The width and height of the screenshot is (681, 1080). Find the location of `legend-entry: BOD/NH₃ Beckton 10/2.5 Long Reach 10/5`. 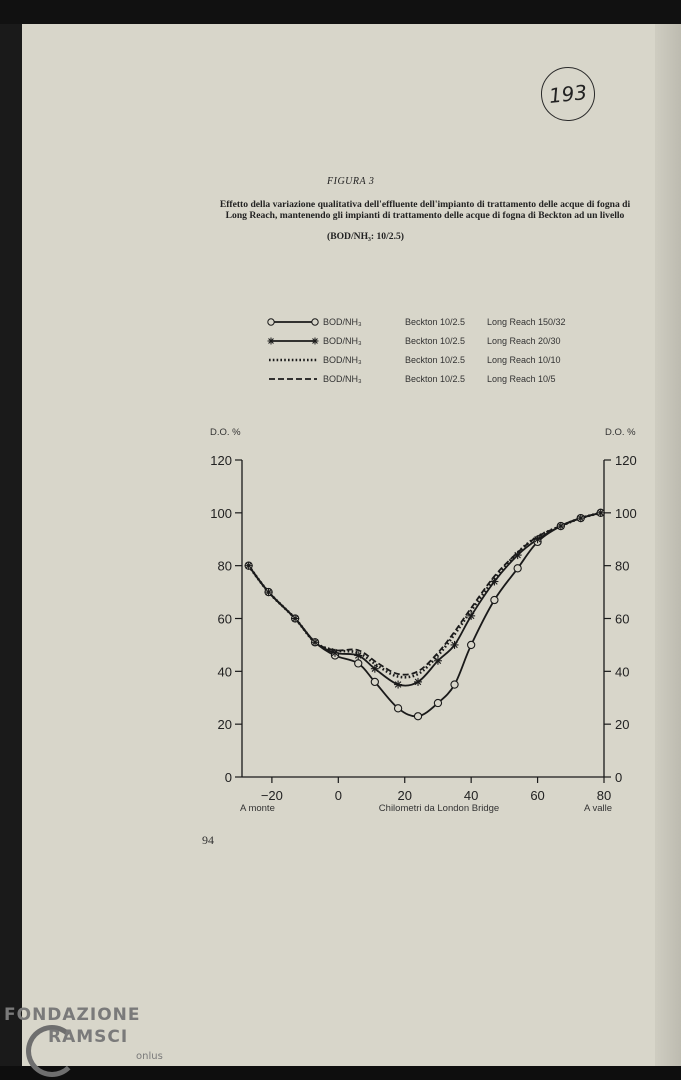

legend-entry: BOD/NH₃ Beckton 10/2.5 Long Reach 10/5 is located at coordinates (435, 379).